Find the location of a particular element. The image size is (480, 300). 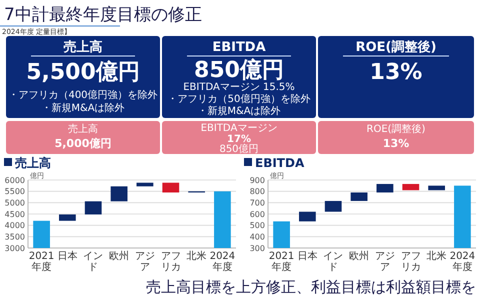

text: 売上高目標を上方修正、利益目標は利益額目標を is located at coordinates (311, 287).